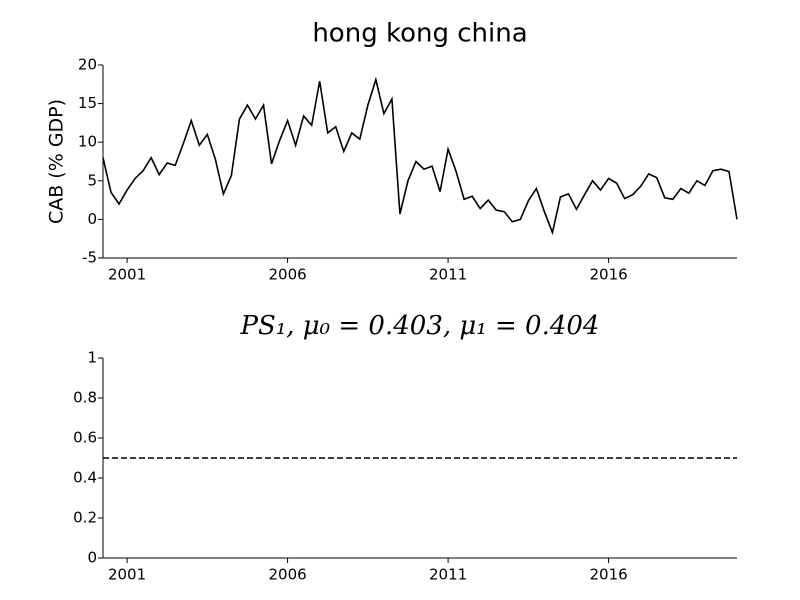 Image resolution: width=800 pixels, height=600 pixels. I want to click on y-tick-label: 0.6, so click(85, 438).